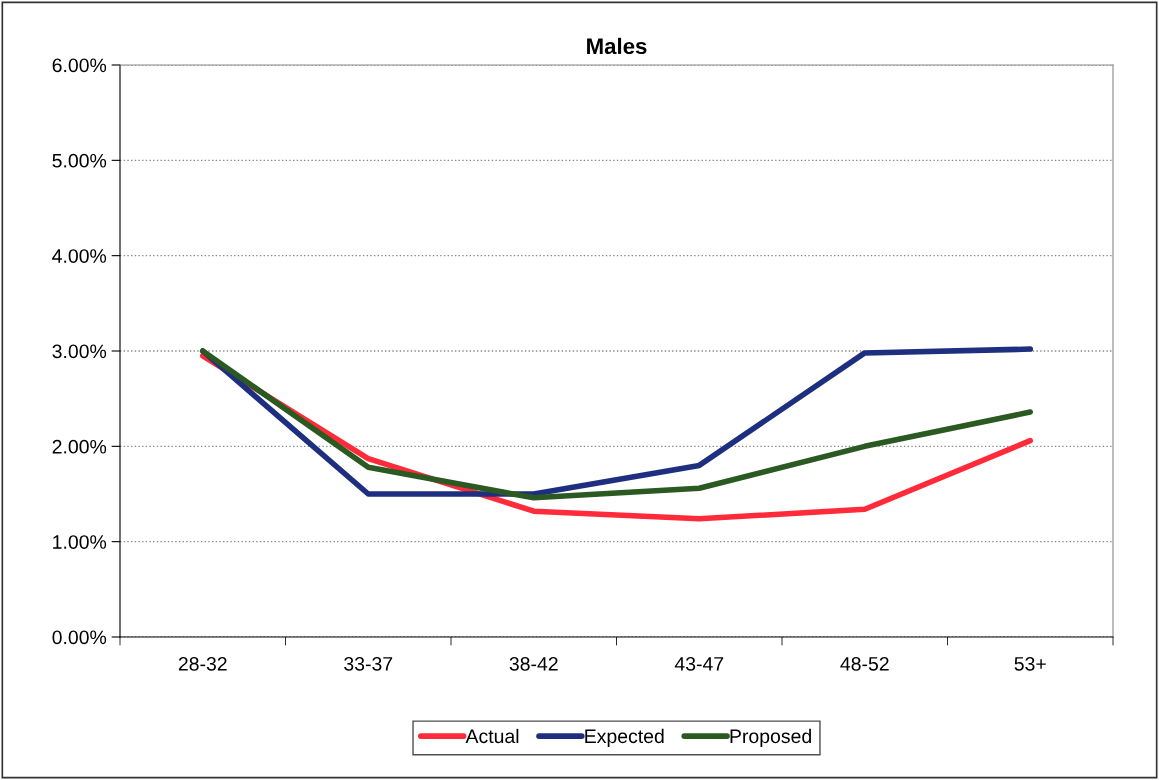  Describe the element at coordinates (79, 65) in the screenshot. I see `y-tick-label: 6.00%` at that location.